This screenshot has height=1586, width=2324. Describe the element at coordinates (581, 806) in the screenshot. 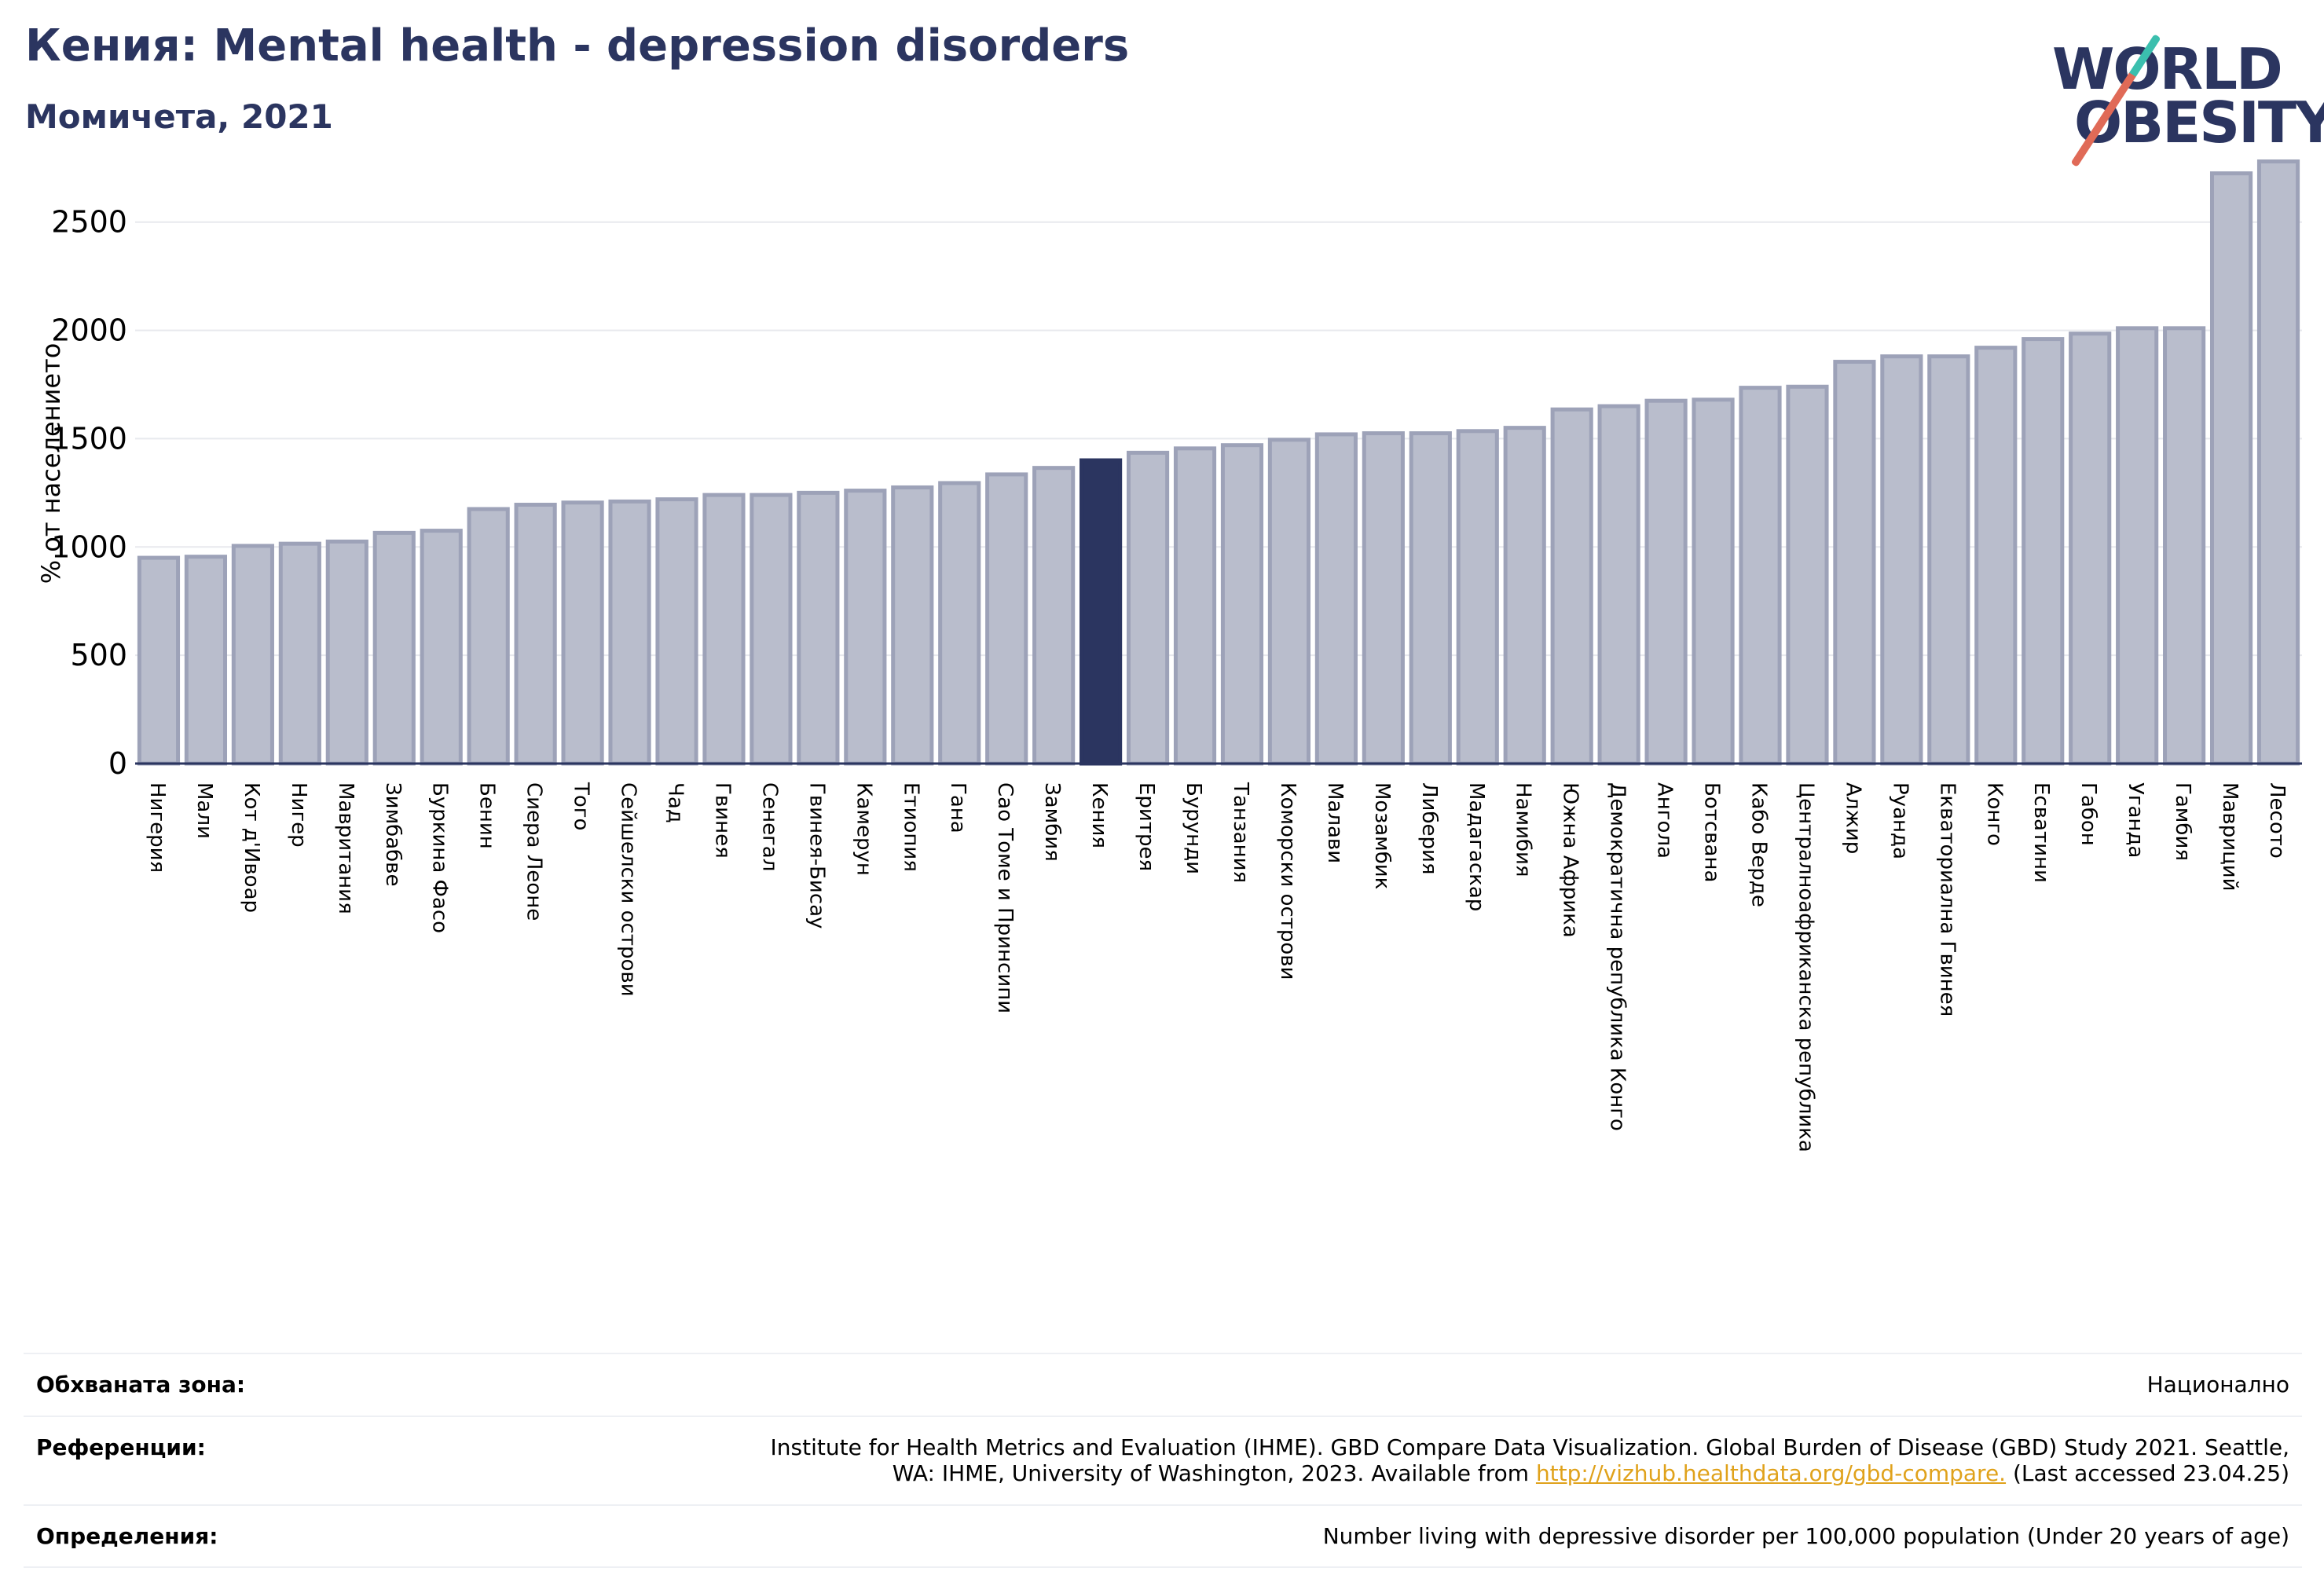

I see `x-tick-label: Того` at that location.